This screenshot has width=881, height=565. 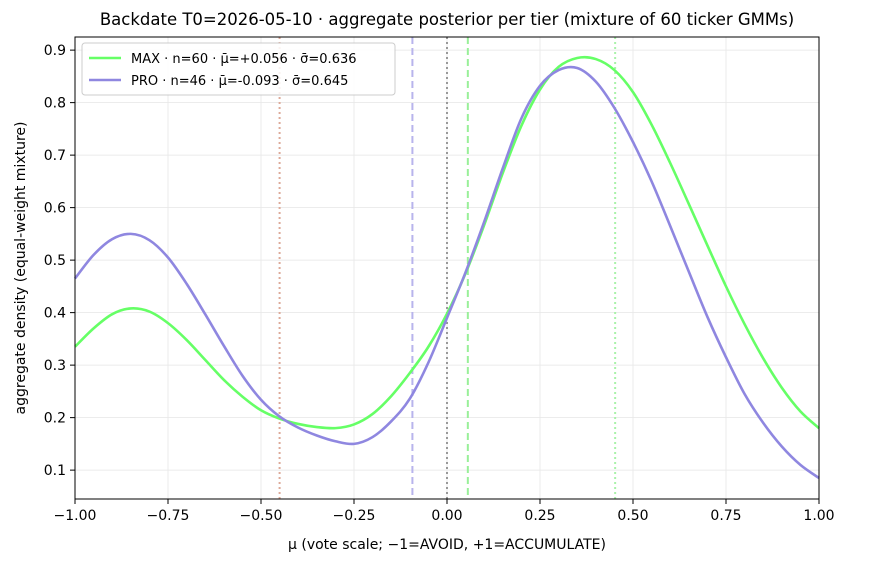 I want to click on y-tick-label: 0.7, so click(x=55, y=156).